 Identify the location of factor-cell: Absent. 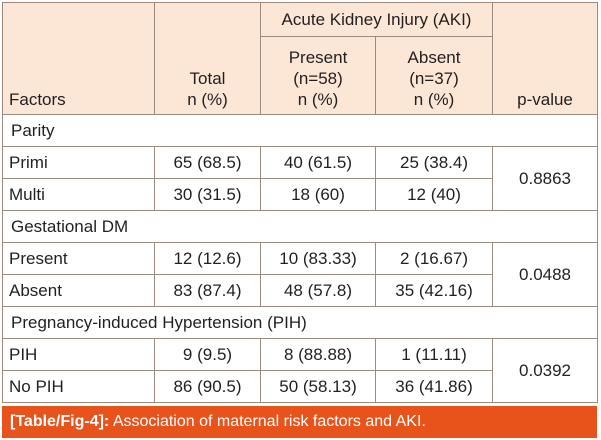
(78, 290).